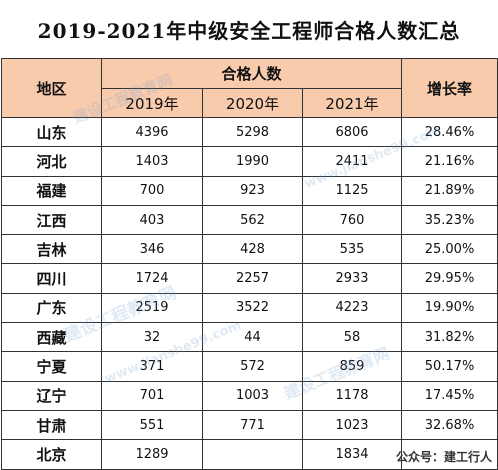 The height and width of the screenshot is (470, 498). Describe the element at coordinates (51, 395) in the screenshot. I see `region-cell: 辽宁` at that location.